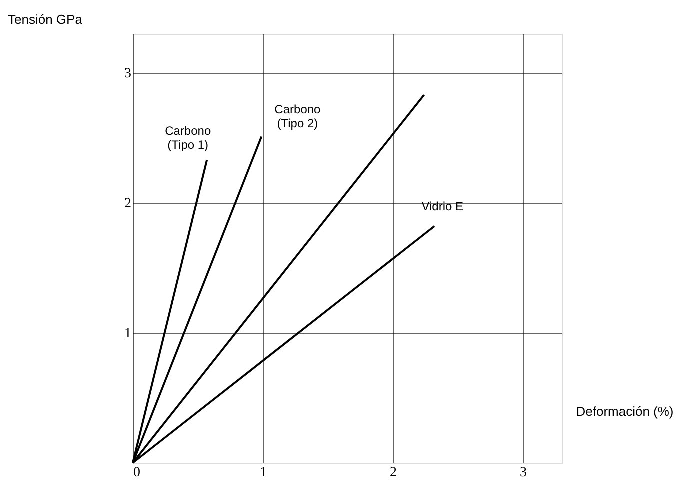 Image resolution: width=687 pixels, height=487 pixels. What do you see at coordinates (137, 473) in the screenshot?
I see `x-tick-label: 0` at bounding box center [137, 473].